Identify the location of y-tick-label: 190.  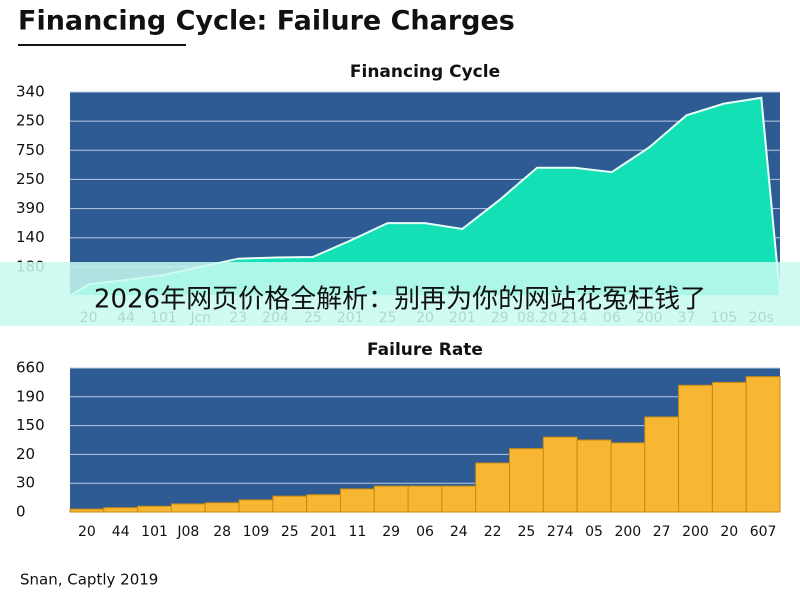
(30, 396).